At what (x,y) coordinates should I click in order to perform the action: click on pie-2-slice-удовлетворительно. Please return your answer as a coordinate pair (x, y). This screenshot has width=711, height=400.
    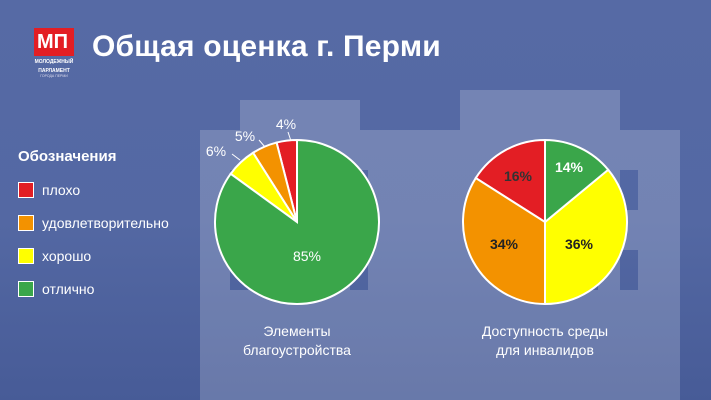
    Looking at the image, I should click on (504, 241).